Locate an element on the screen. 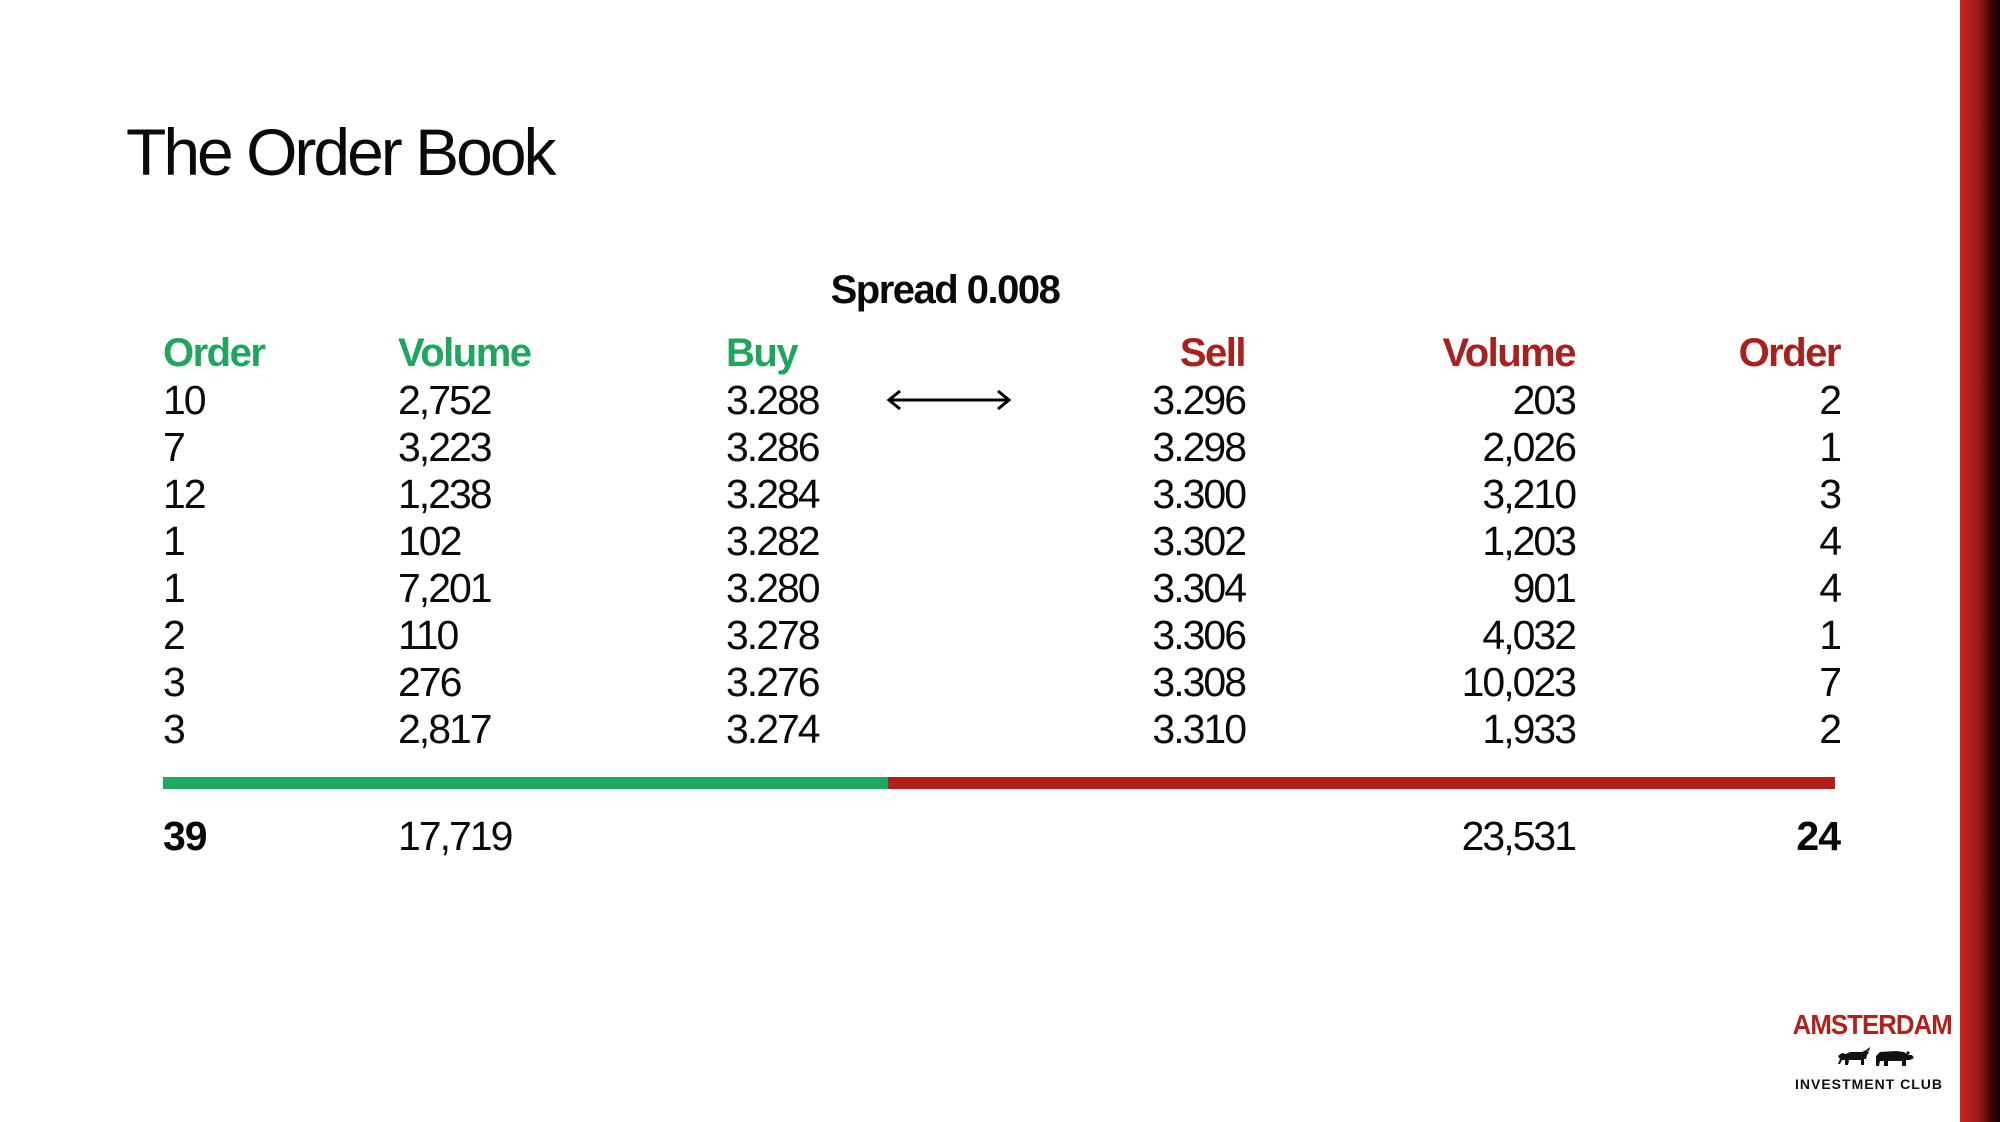 The width and height of the screenshot is (2000, 1122). buy-price: 3.276 is located at coordinates (773, 682).